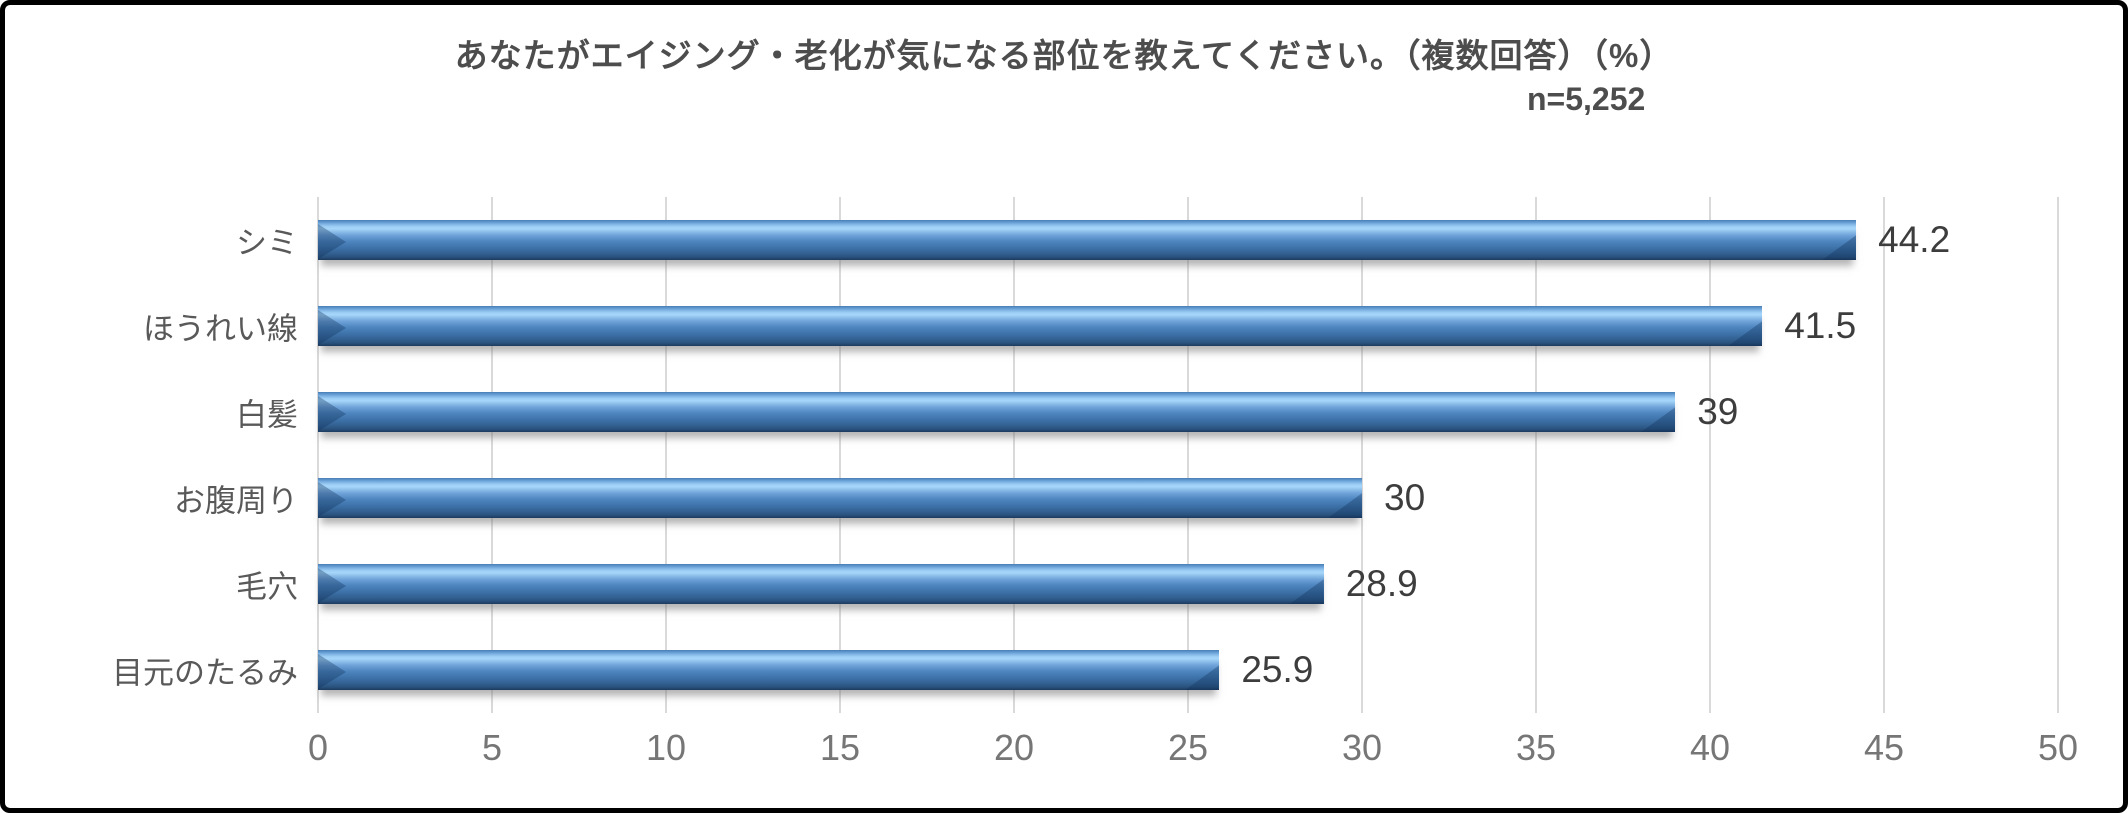 The width and height of the screenshot is (2128, 813). I want to click on bar-row: 白髪 39, so click(1147, 412).